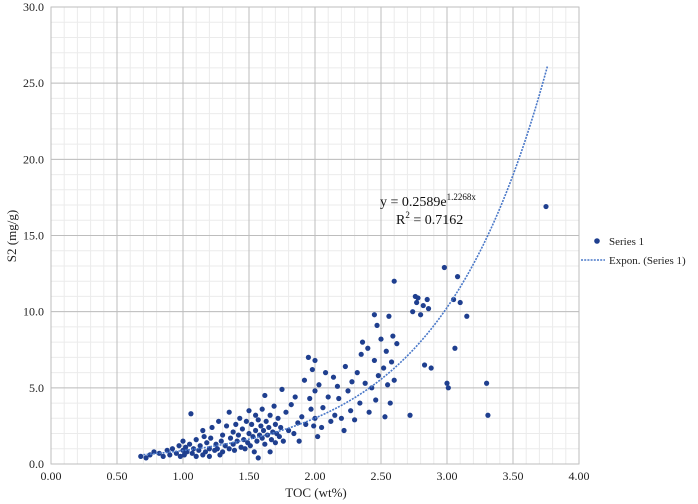  I want to click on legend-label-series-1: Series 1, so click(626, 242).